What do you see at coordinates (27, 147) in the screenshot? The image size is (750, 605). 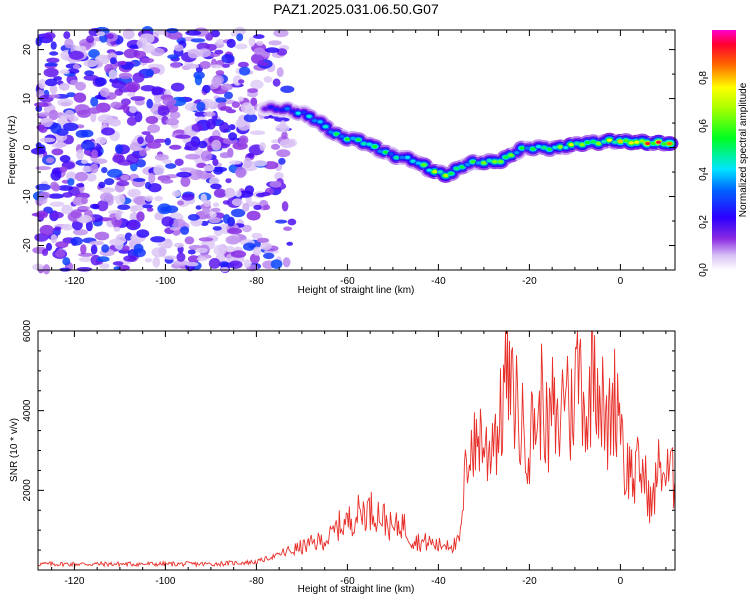 I see `spectrogram-y-tick-label: 0` at bounding box center [27, 147].